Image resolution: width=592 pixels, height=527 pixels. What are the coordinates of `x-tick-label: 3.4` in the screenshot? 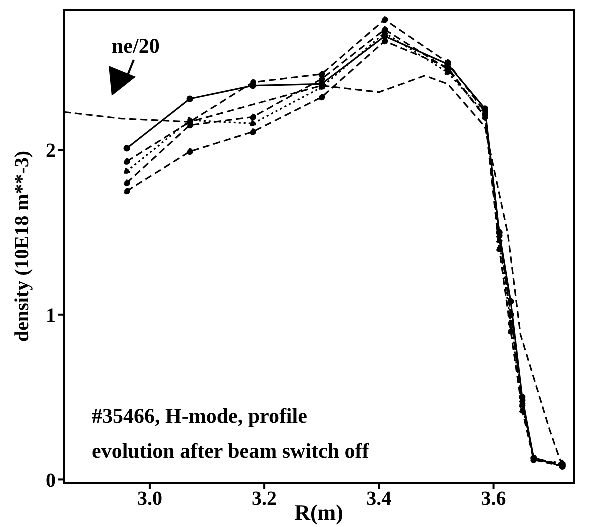 It's located at (379, 499).